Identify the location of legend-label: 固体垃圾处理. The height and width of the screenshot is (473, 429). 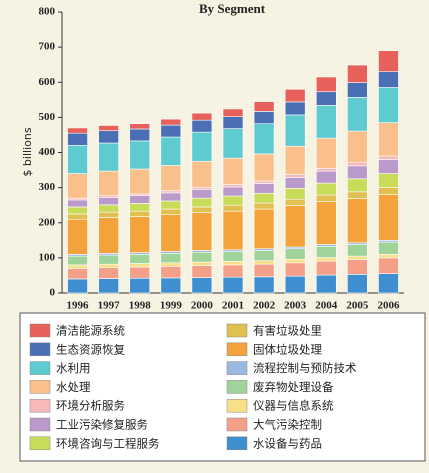
(287, 349).